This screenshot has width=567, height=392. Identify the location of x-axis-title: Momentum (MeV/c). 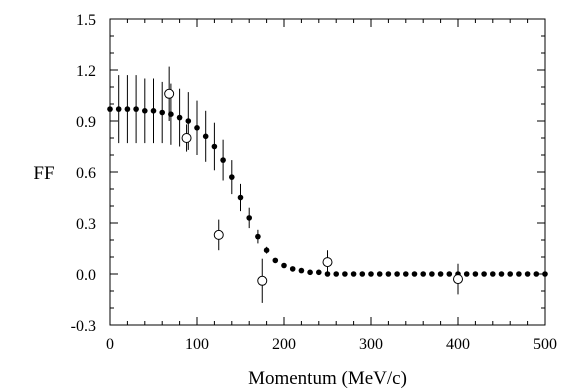
(327, 378).